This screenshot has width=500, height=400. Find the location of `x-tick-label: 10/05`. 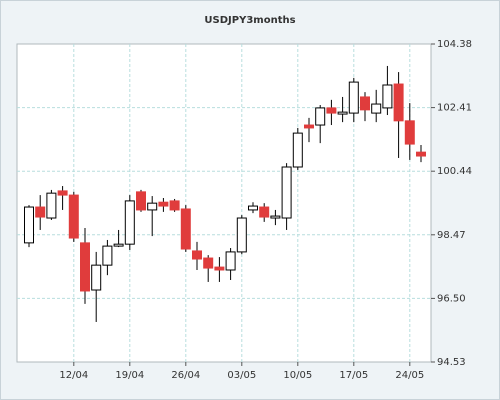

x-tick-label: 10/05 is located at coordinates (297, 375).